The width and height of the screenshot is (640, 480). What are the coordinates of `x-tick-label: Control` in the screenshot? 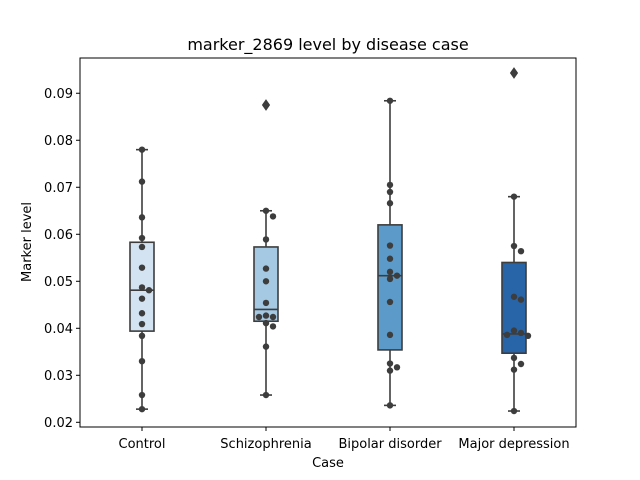 It's located at (142, 444).